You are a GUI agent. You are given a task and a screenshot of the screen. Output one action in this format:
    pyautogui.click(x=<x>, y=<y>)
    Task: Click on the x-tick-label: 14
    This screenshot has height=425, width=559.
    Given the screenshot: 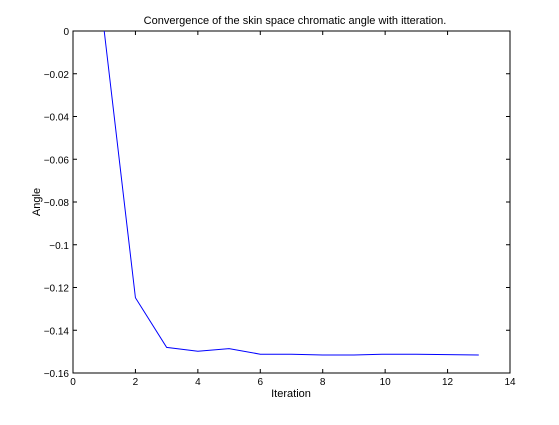 What is the action you would take?
    pyautogui.click(x=510, y=382)
    